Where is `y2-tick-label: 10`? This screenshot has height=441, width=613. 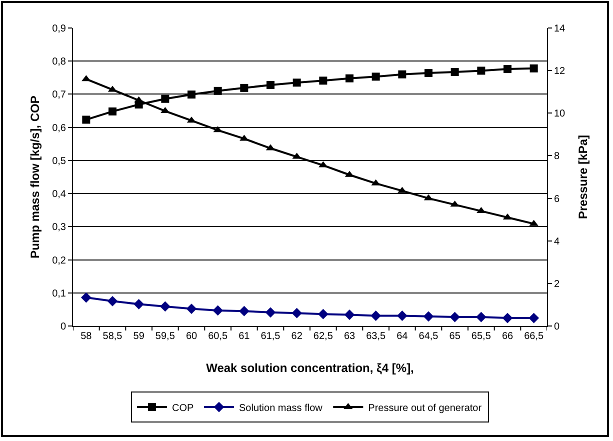 y2-tick-label: 10 is located at coordinates (560, 114).